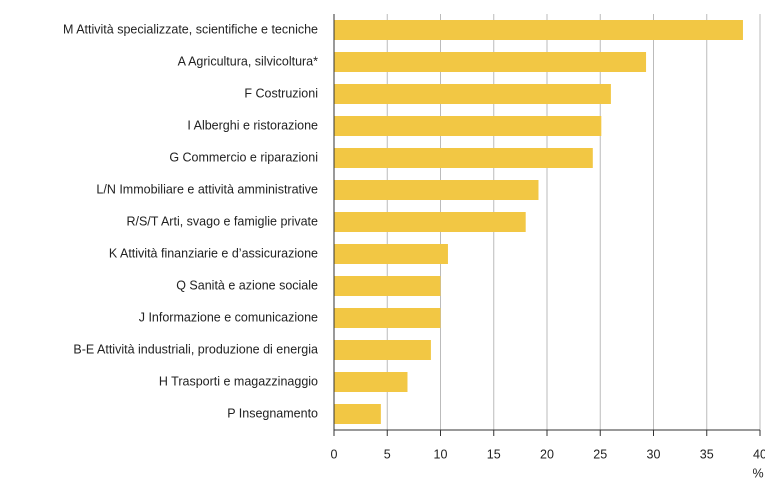 The width and height of the screenshot is (765, 486). What do you see at coordinates (272, 413) in the screenshot?
I see `y-tick-label: P Insegnamento` at bounding box center [272, 413].